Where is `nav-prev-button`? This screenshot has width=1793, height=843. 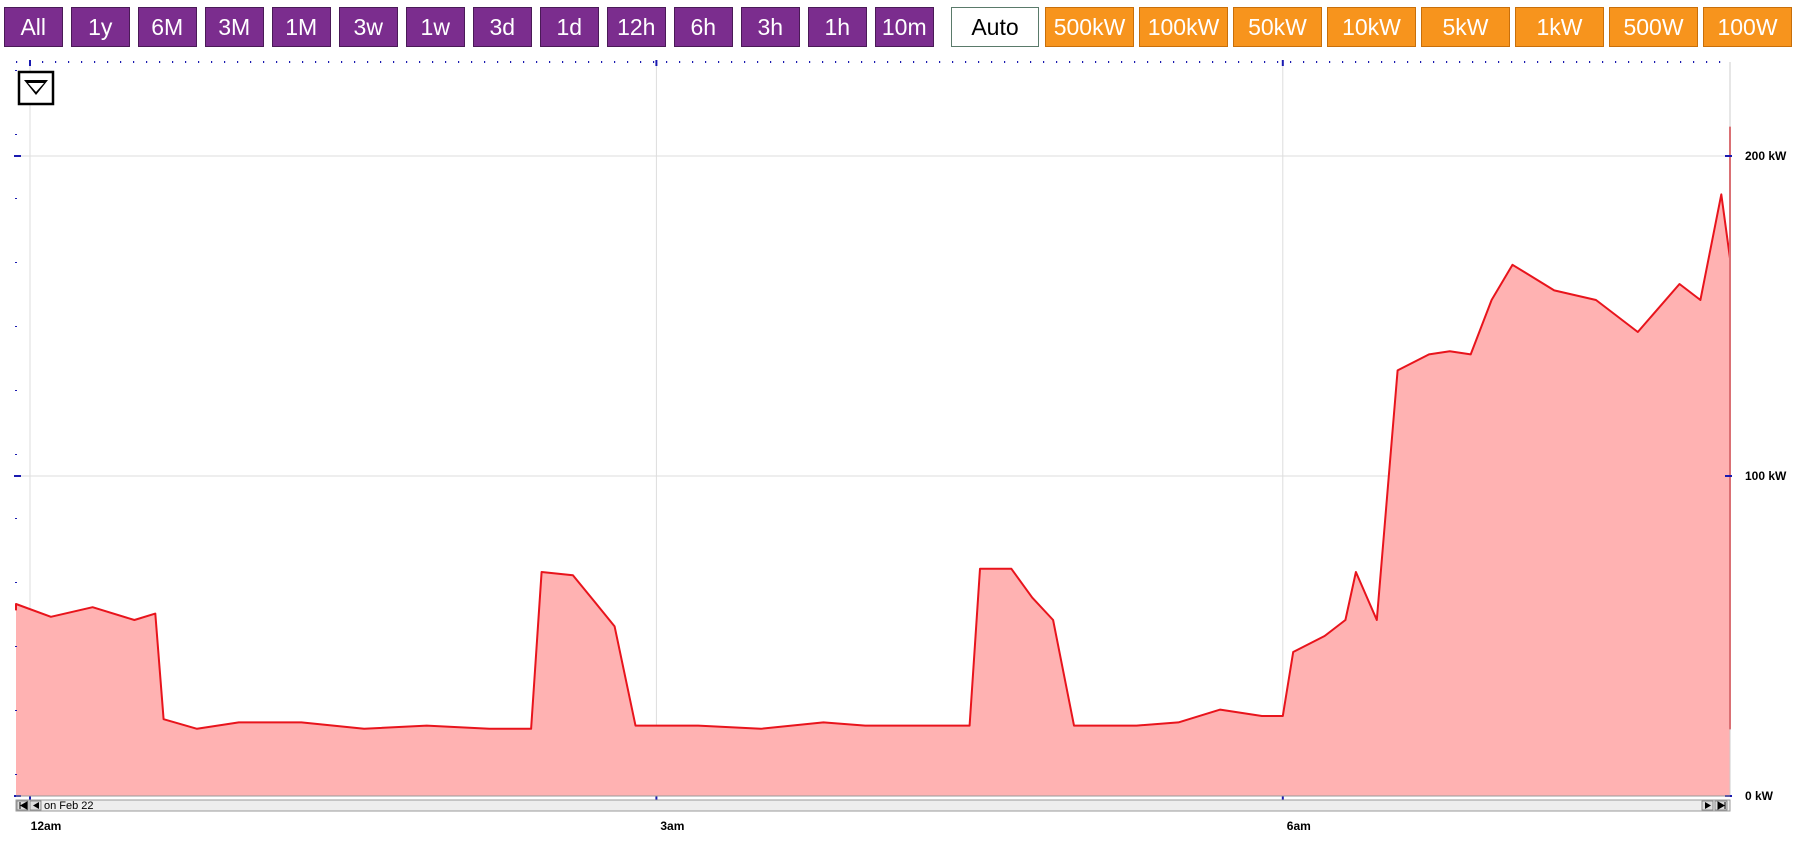
nav-prev-button is located at coordinates (35, 805).